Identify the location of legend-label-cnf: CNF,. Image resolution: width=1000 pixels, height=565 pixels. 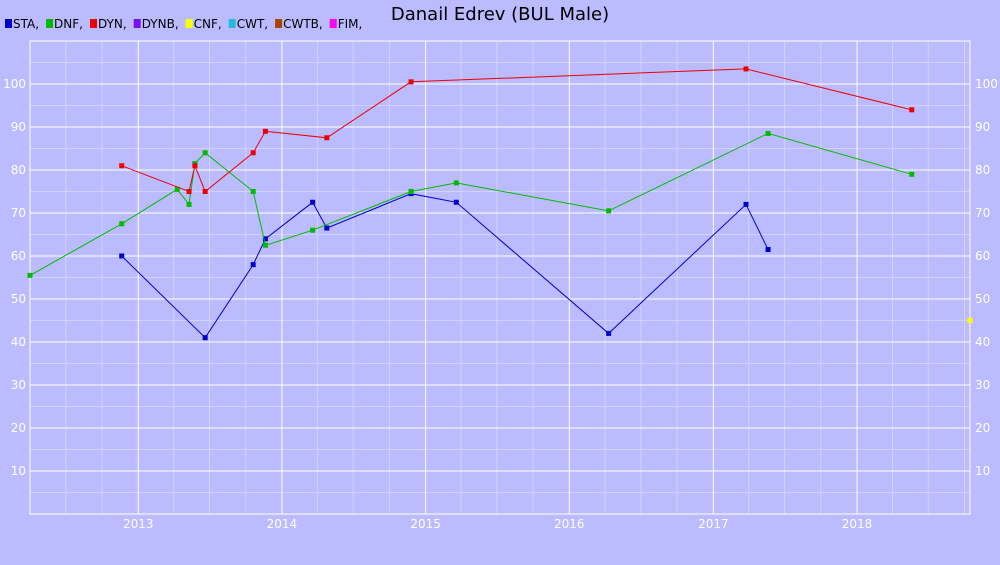
(208, 24).